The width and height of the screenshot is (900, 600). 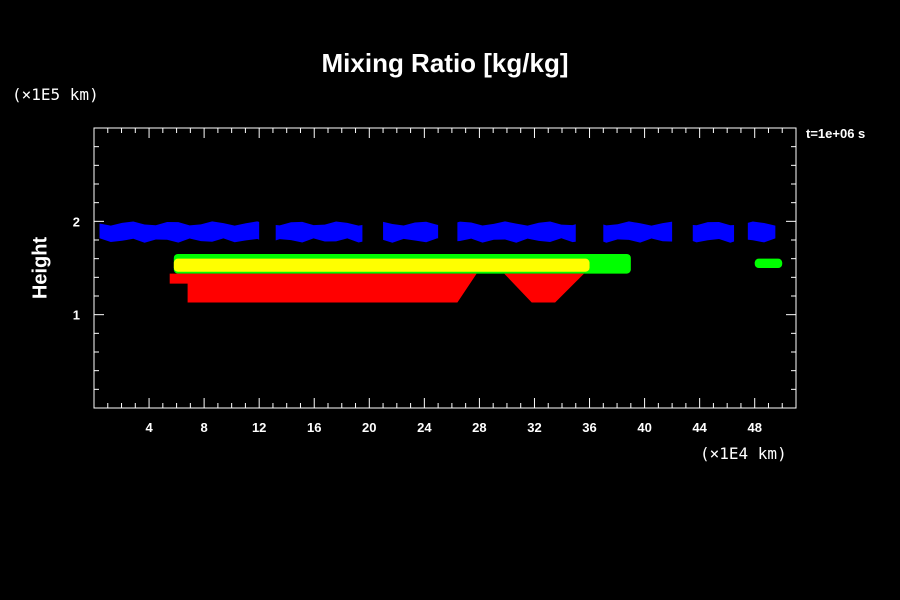 I want to click on x-tick-label: 48, so click(x=754, y=427).